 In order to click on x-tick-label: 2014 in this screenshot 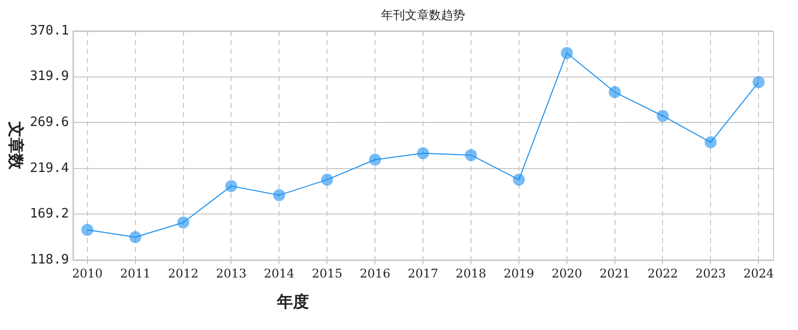, I will do `click(279, 273)`.